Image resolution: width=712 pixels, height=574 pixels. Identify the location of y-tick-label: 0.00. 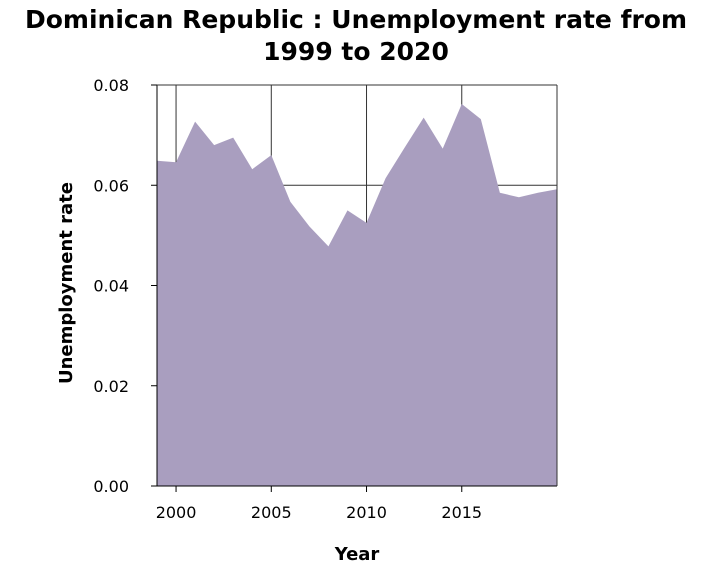
(111, 486).